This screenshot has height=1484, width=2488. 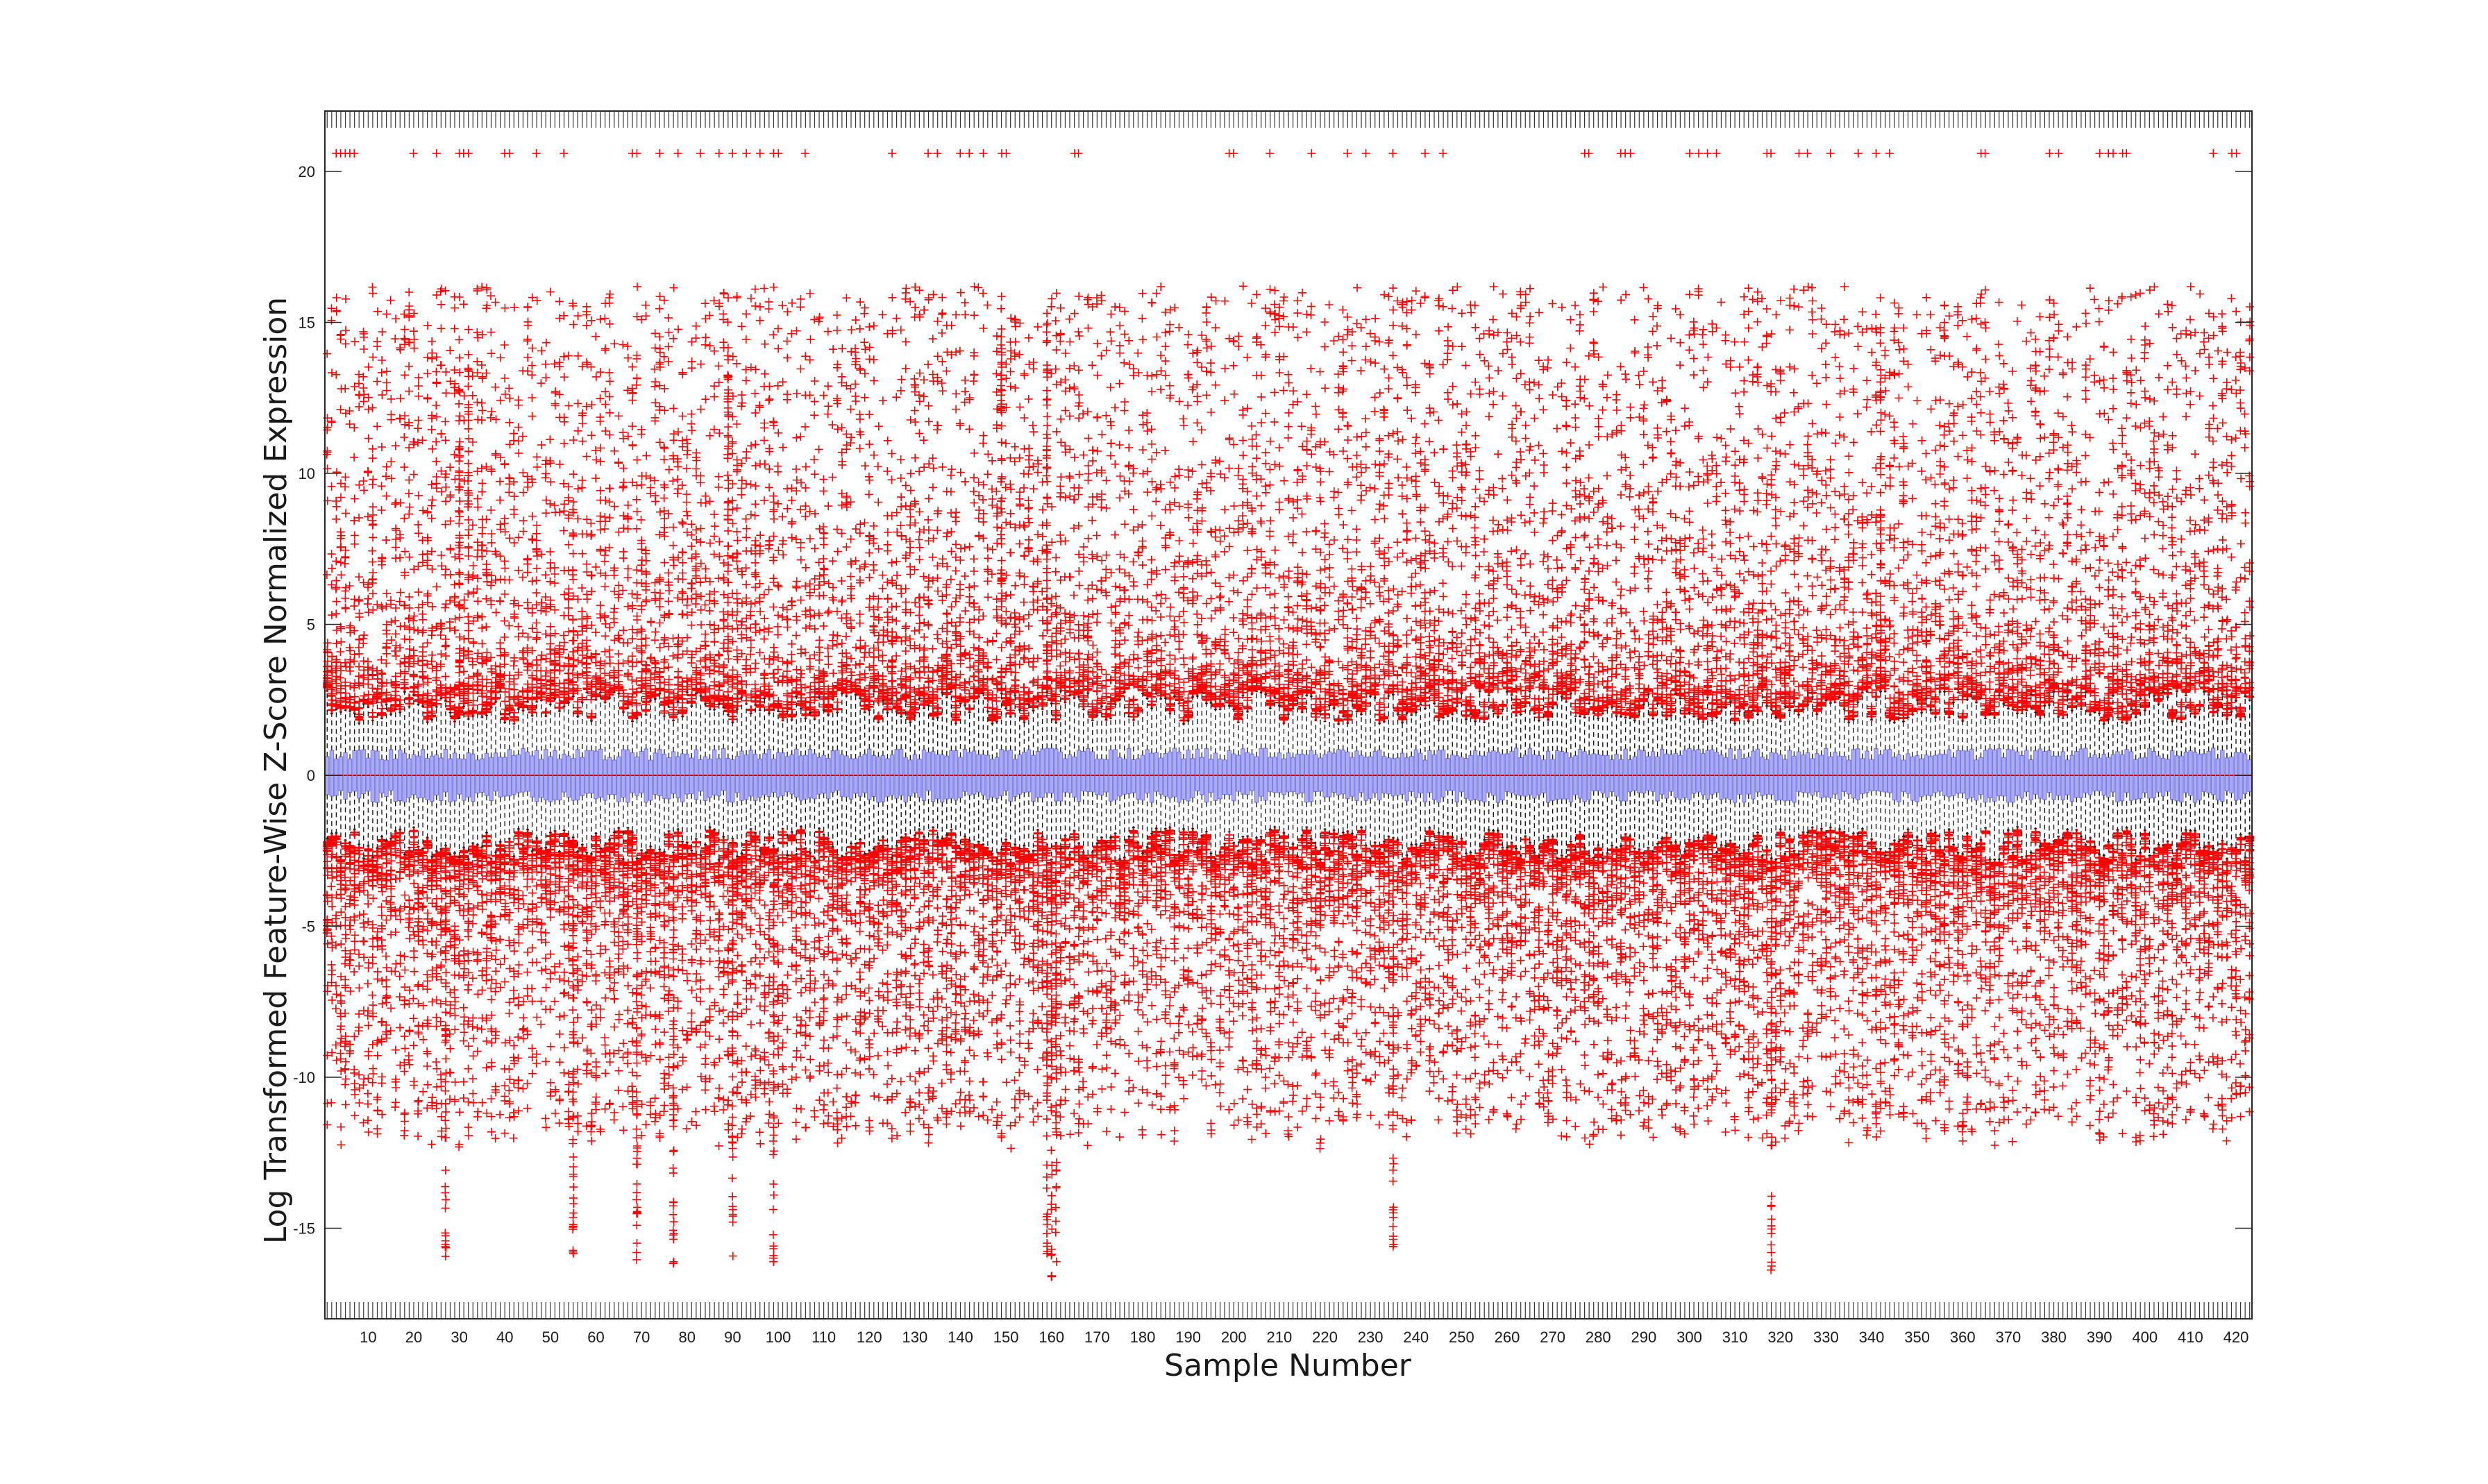 I want to click on x-tick-label-310: 310, so click(x=1735, y=1337).